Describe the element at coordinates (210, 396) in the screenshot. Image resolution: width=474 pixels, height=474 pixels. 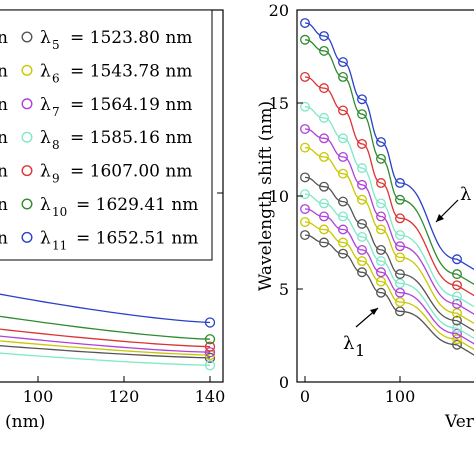
I see `left-x-tick-label: 140` at that location.